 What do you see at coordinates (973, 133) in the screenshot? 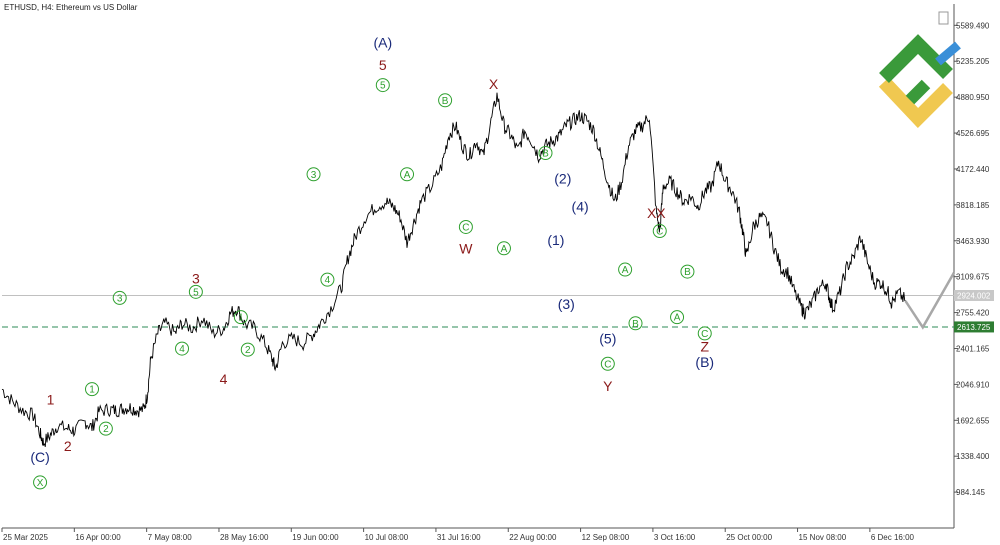
I see `y-tick-label: 4526.695` at bounding box center [973, 133].